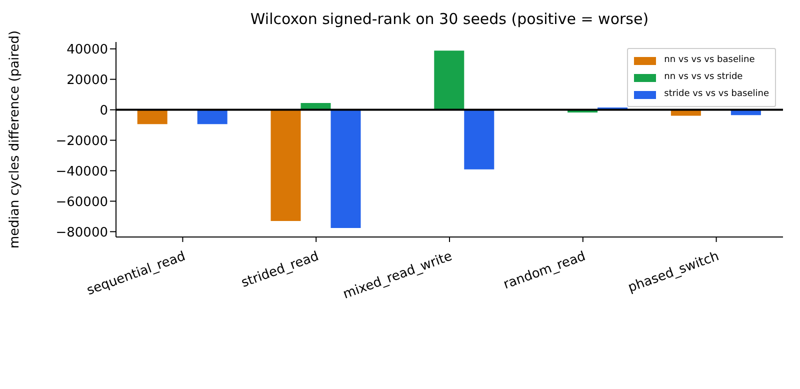  What do you see at coordinates (82, 141) in the screenshot?
I see `y-tick-label: −20000` at bounding box center [82, 141].